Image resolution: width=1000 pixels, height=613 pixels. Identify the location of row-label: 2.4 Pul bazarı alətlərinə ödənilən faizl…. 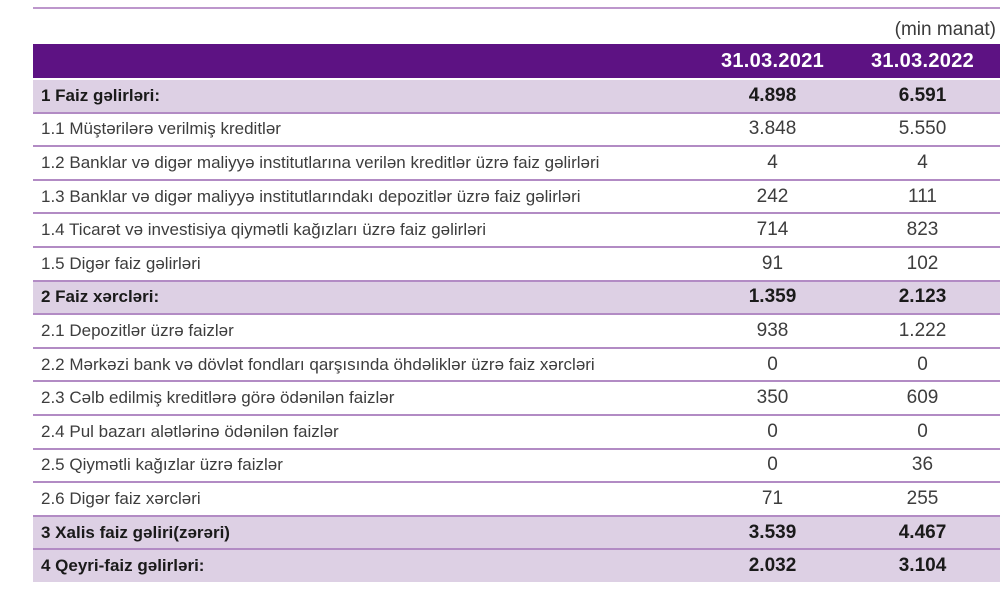
(366, 431).